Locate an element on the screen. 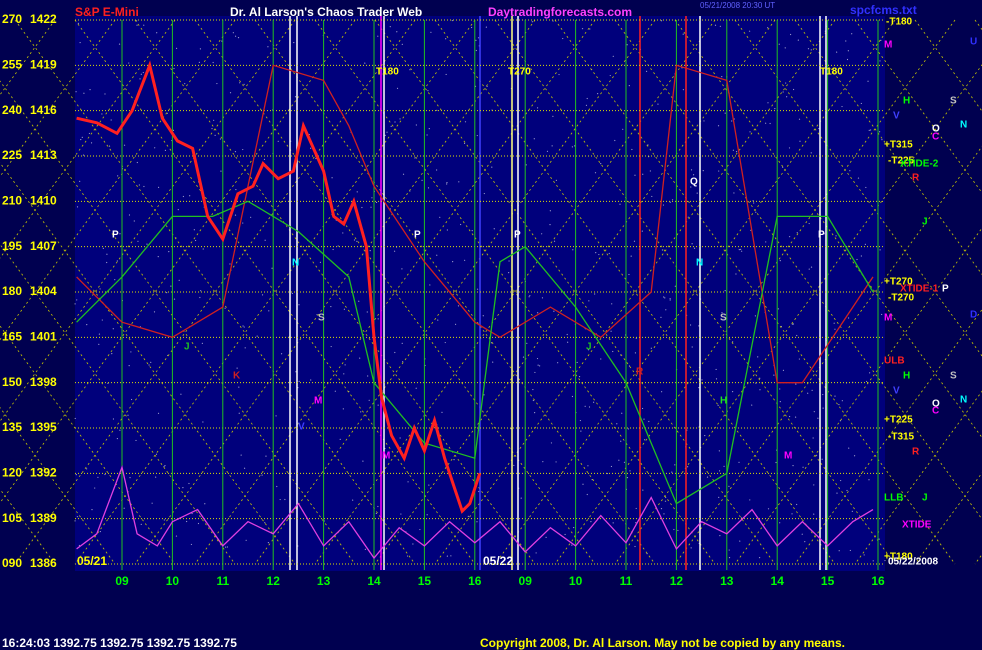  annotation: XTIDE-1 is located at coordinates (919, 289).